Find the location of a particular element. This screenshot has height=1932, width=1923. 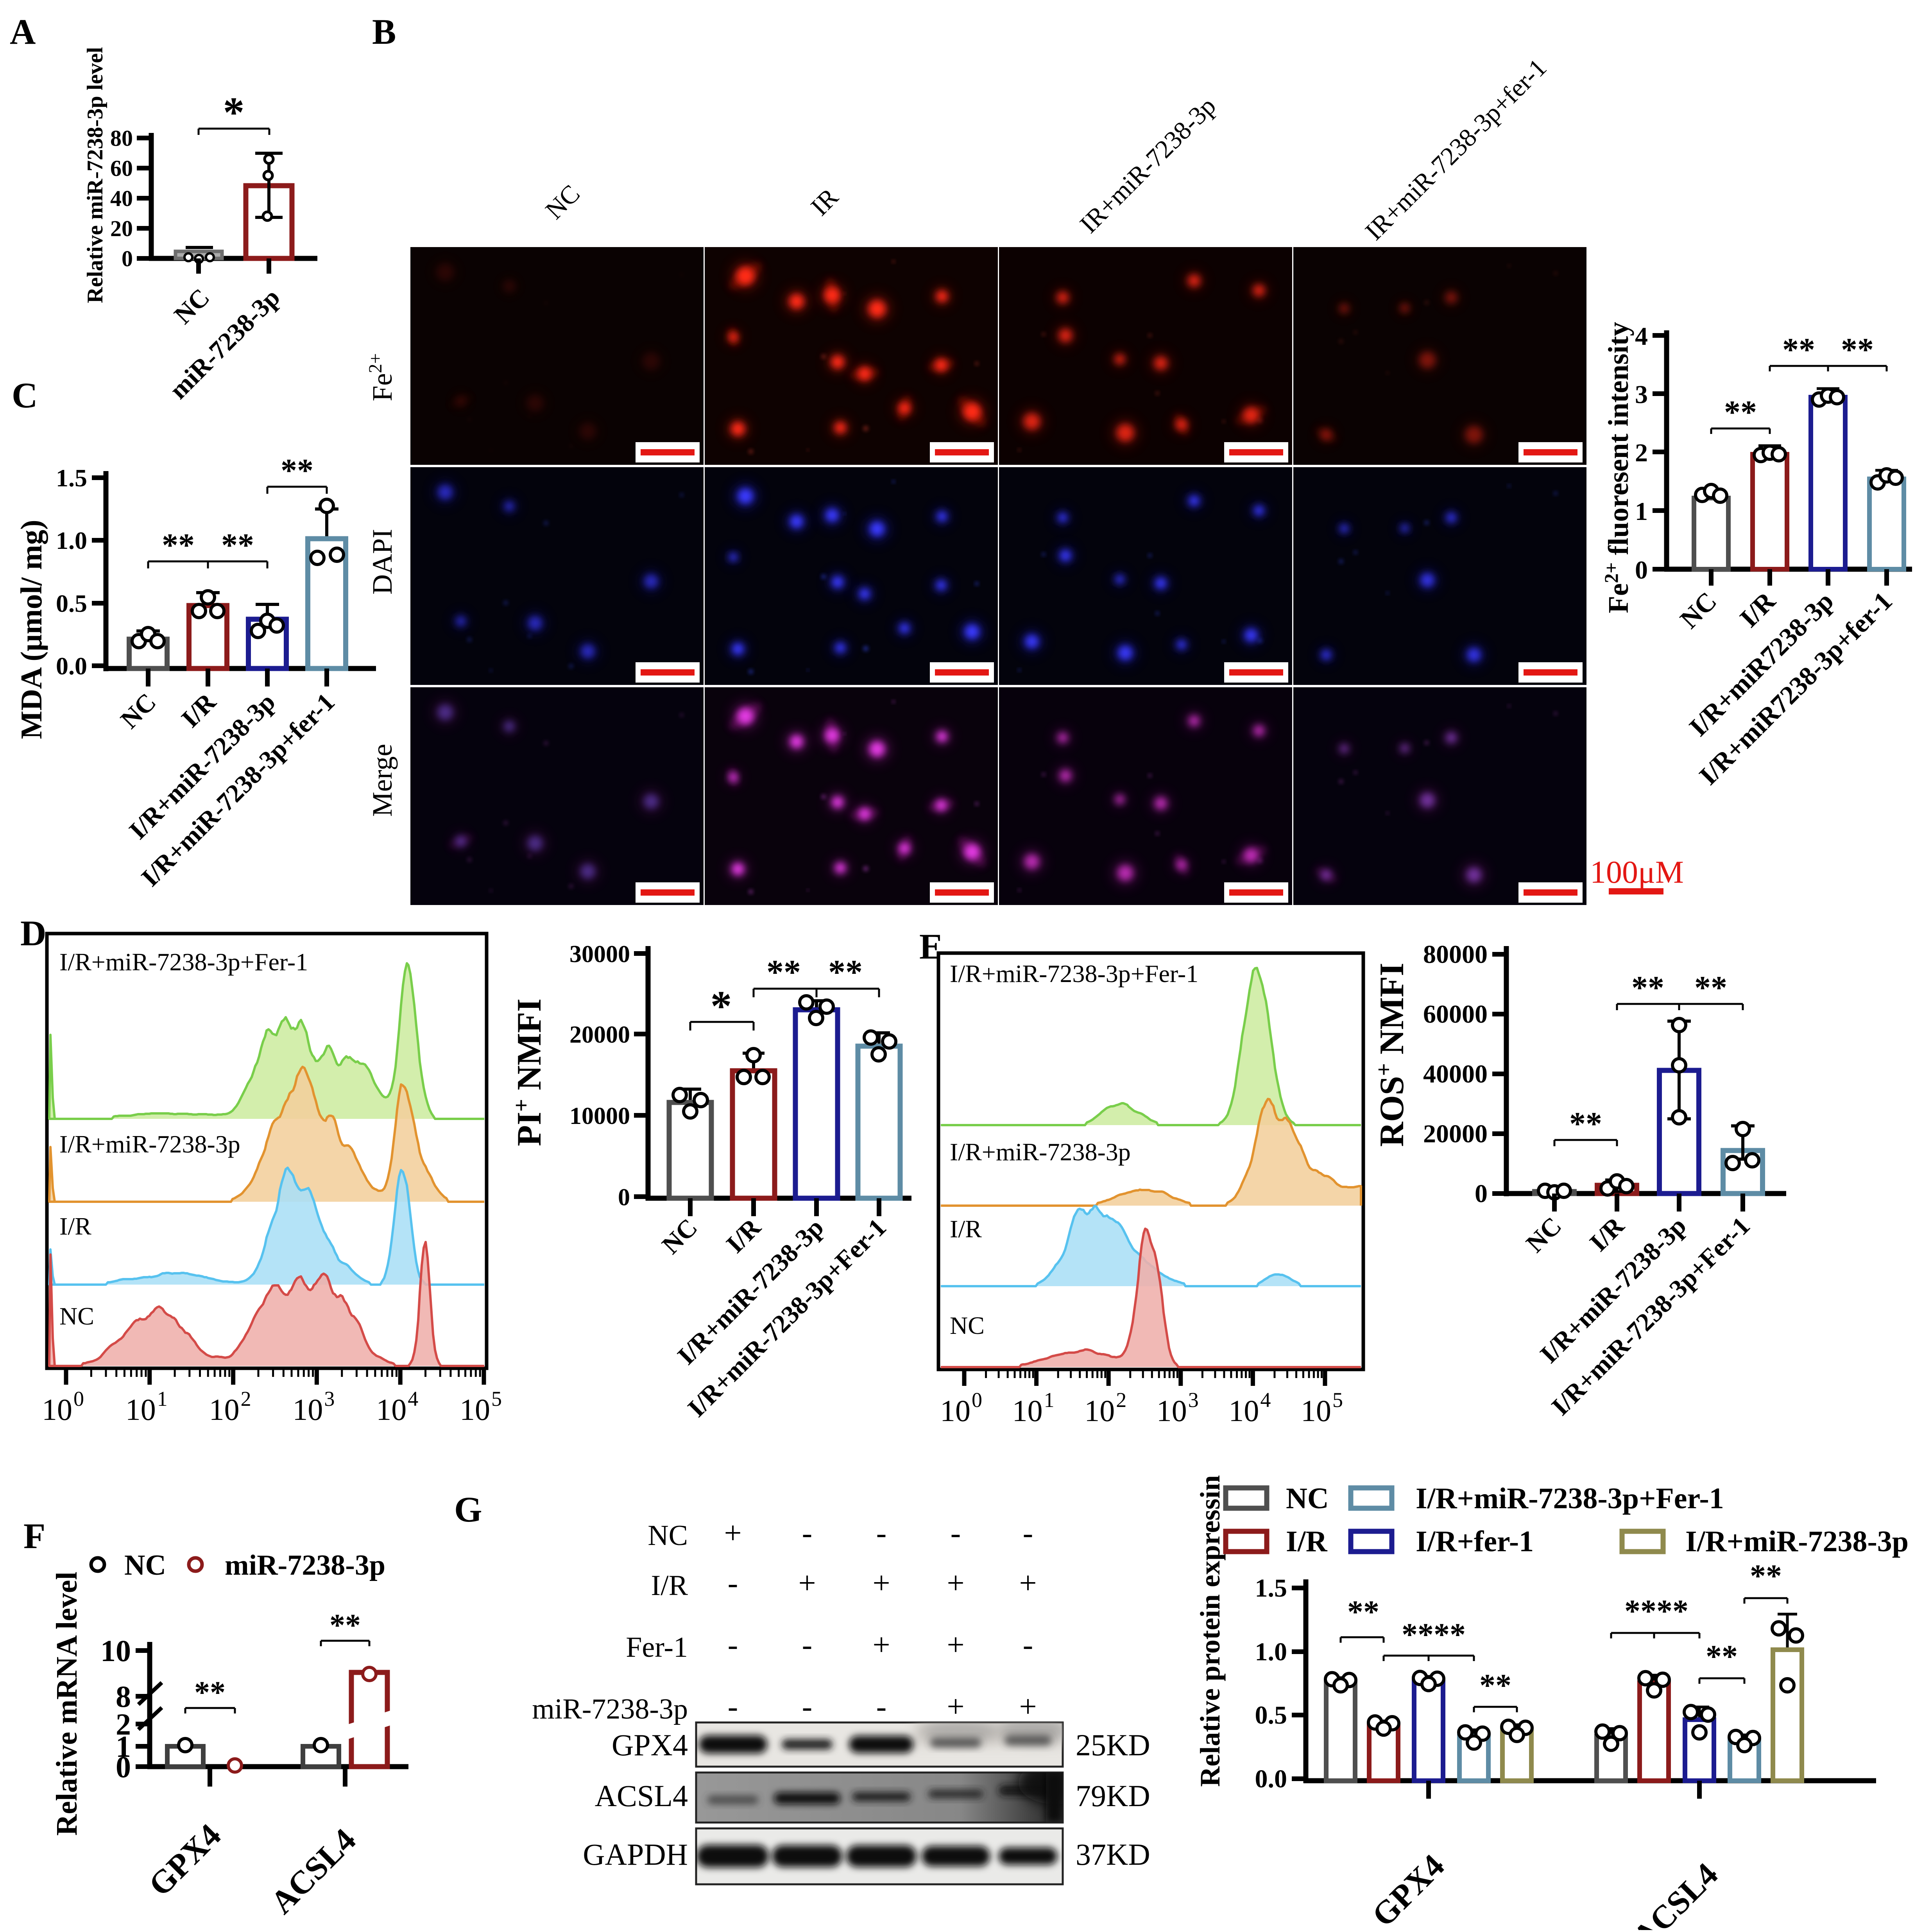

svg-text: B is located at coordinates (384, 32).